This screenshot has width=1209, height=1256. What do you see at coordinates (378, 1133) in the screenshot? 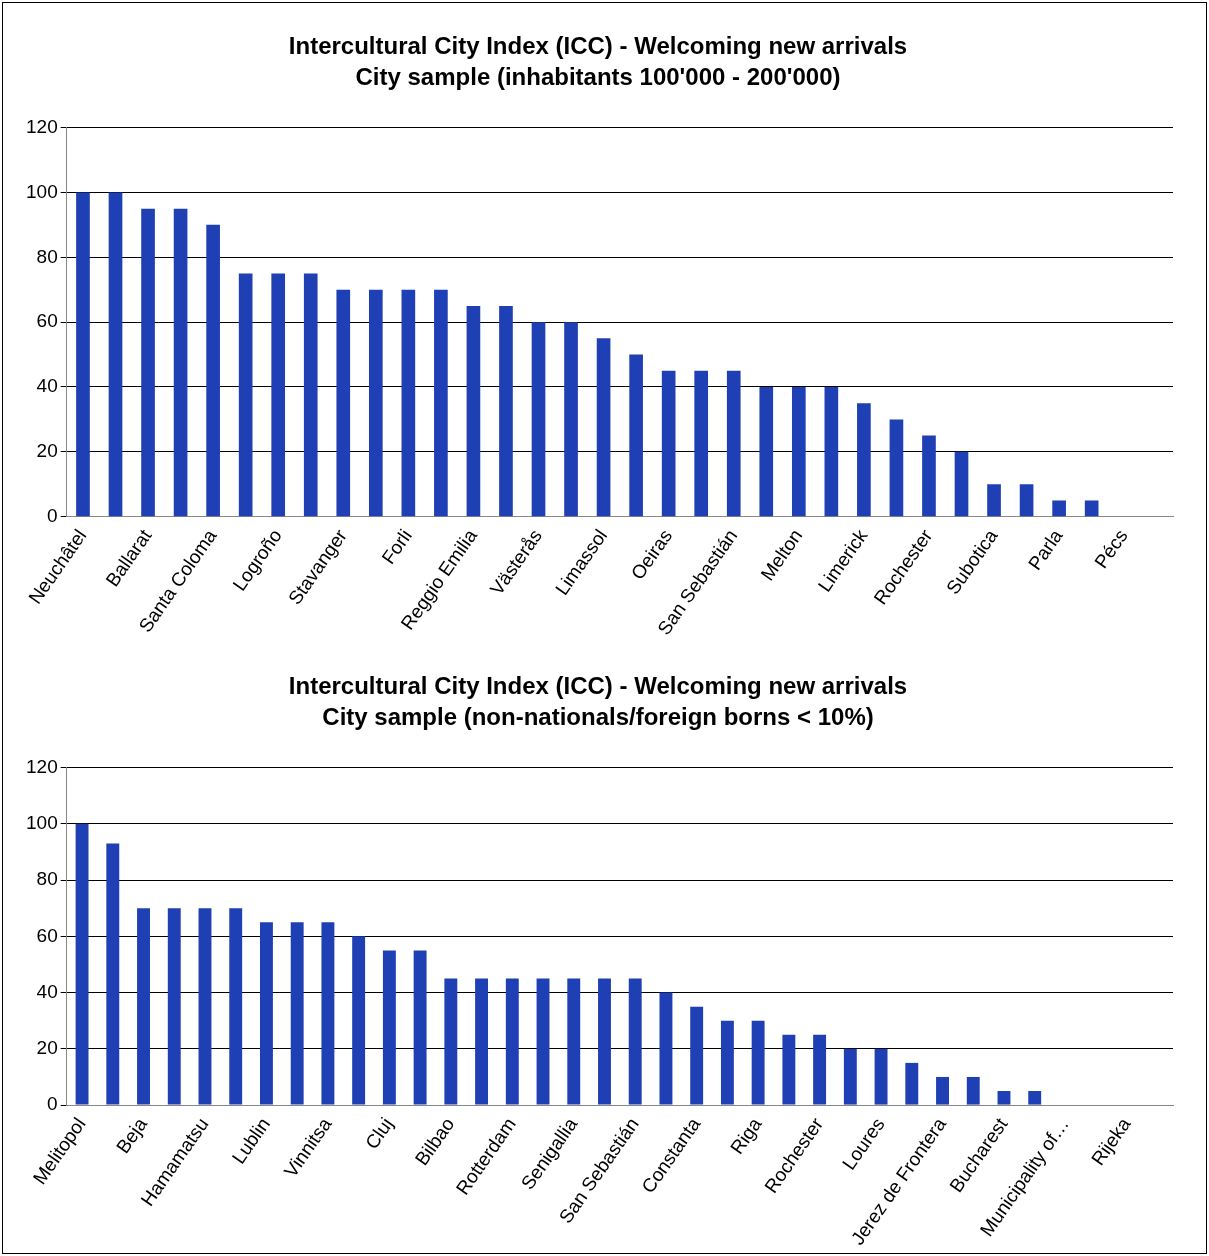
I see `x-tick-label: Cluj` at bounding box center [378, 1133].